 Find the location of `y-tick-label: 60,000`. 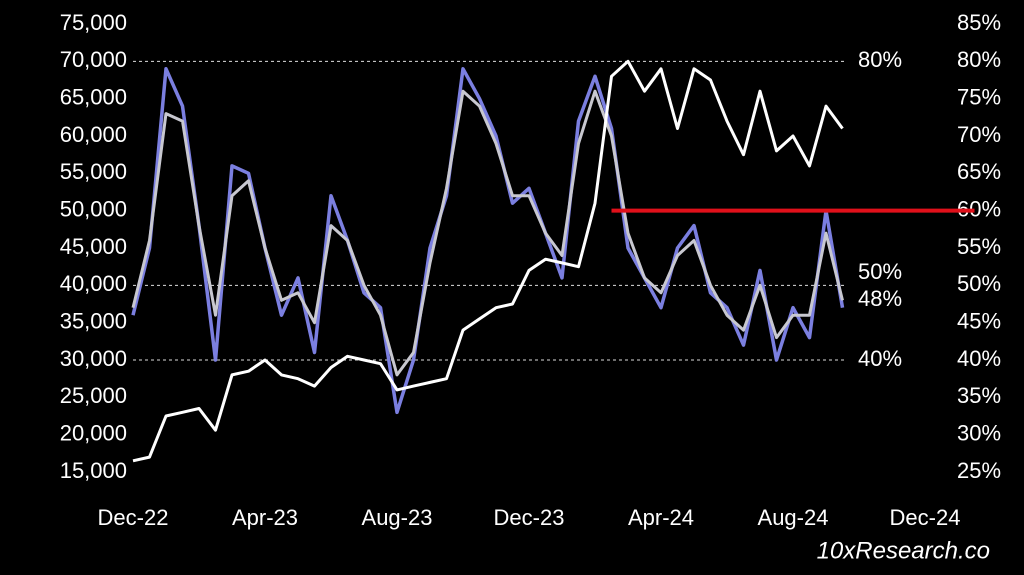

y-tick-label: 60,000 is located at coordinates (93, 134).